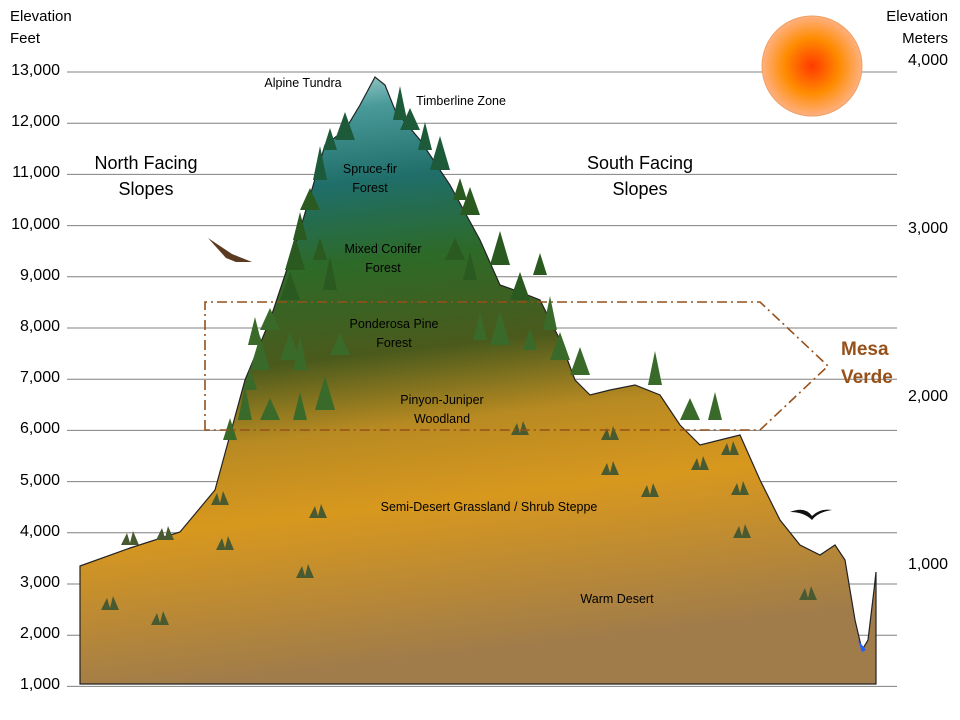 The height and width of the screenshot is (720, 960). I want to click on eagle-icon, so click(230, 250).